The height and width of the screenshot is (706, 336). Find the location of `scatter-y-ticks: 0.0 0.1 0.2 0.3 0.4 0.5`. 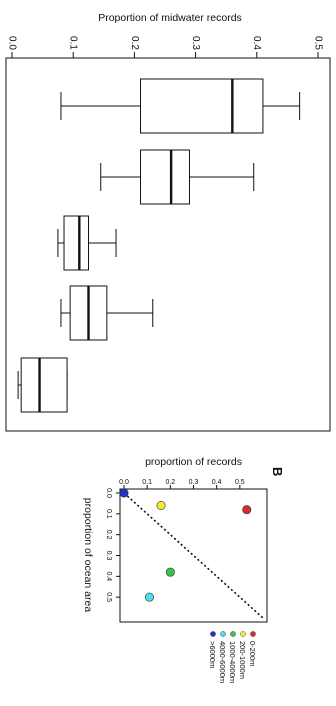

scatter-y-ticks: 0.0 0.1 0.2 0.3 0.4 0.5 is located at coordinates (182, 484).